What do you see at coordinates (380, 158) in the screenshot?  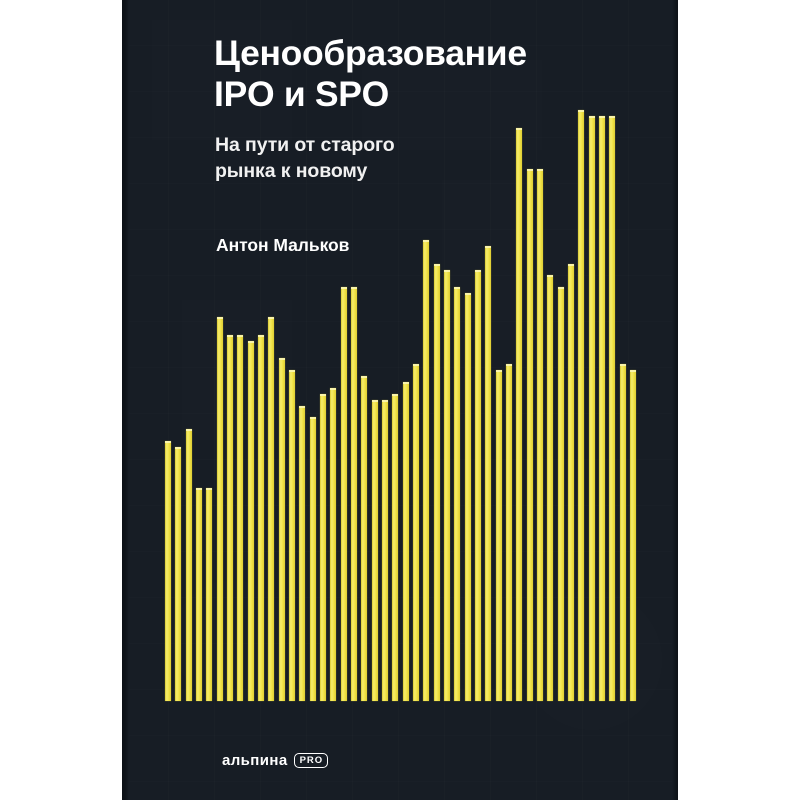 I see `subtitle: На пути от старого рынка к новому` at bounding box center [380, 158].